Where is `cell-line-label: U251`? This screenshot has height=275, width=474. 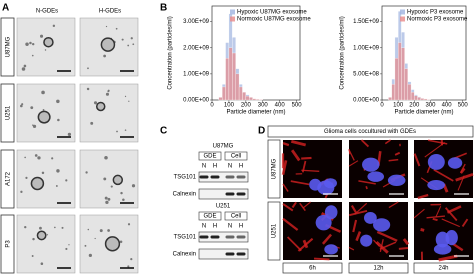
cell-line-label: U251 is located at coordinates (223, 207).